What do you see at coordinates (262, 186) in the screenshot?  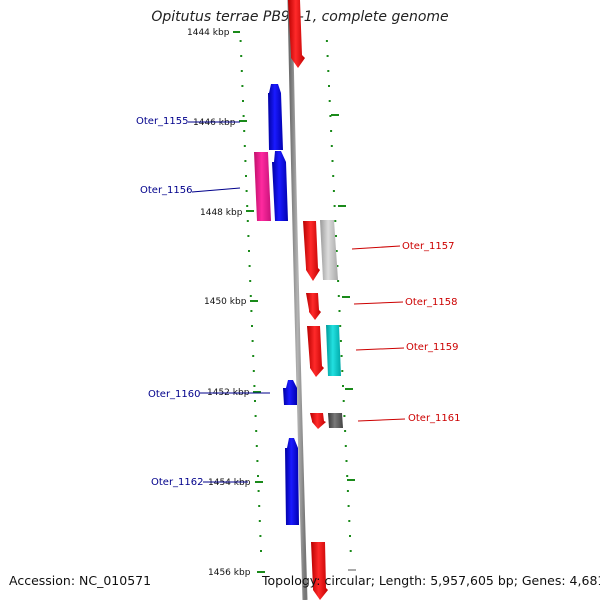 I see `feature-magenta` at bounding box center [262, 186].